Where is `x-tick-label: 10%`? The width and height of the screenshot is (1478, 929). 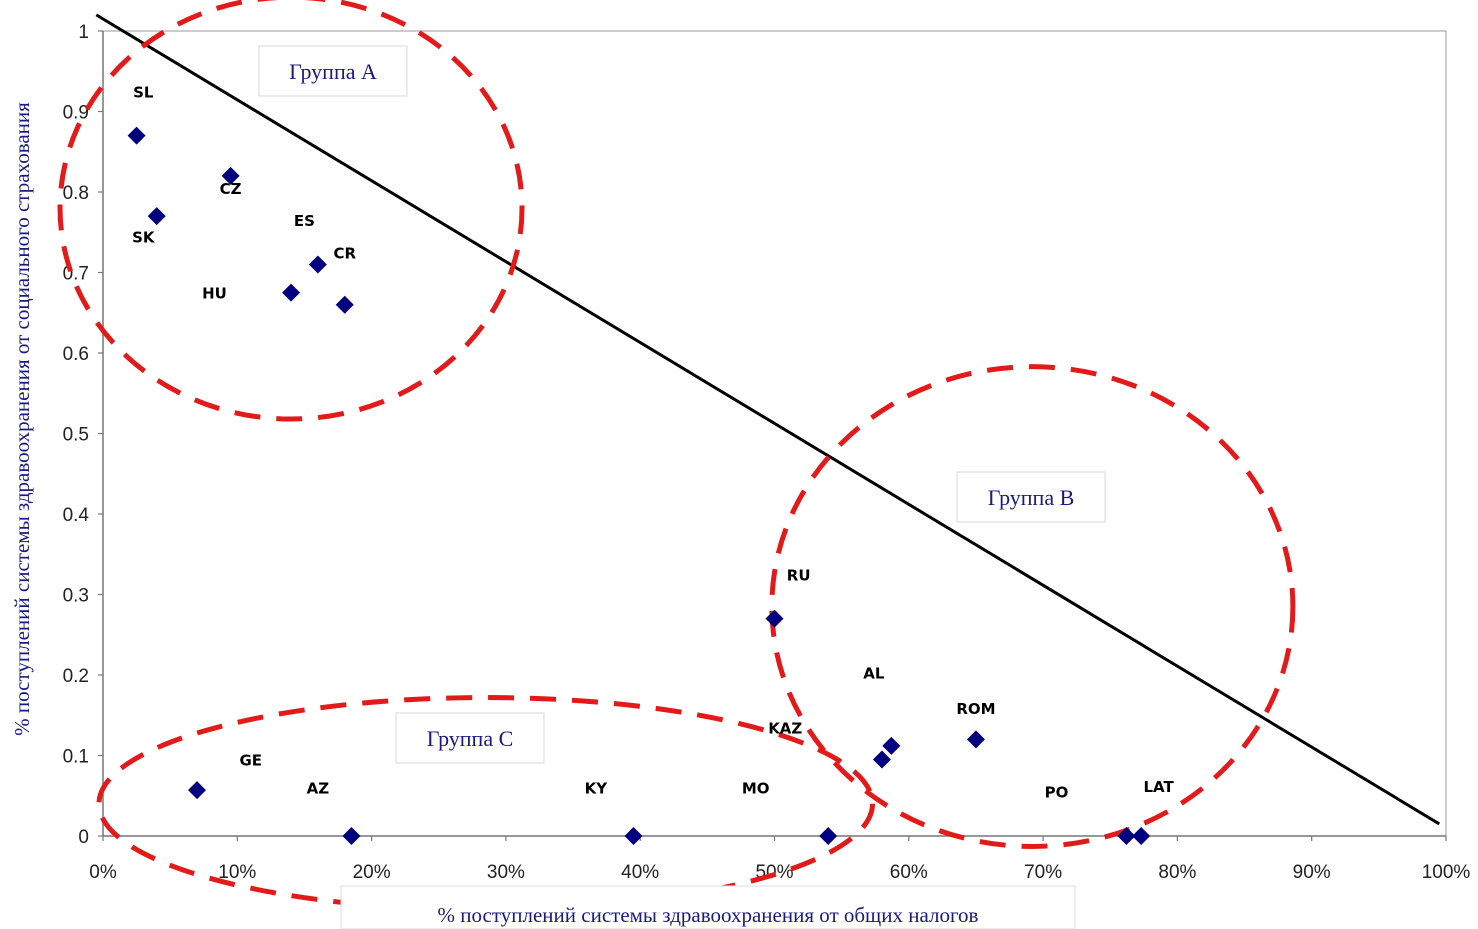 x-tick-label: 10% is located at coordinates (237, 872).